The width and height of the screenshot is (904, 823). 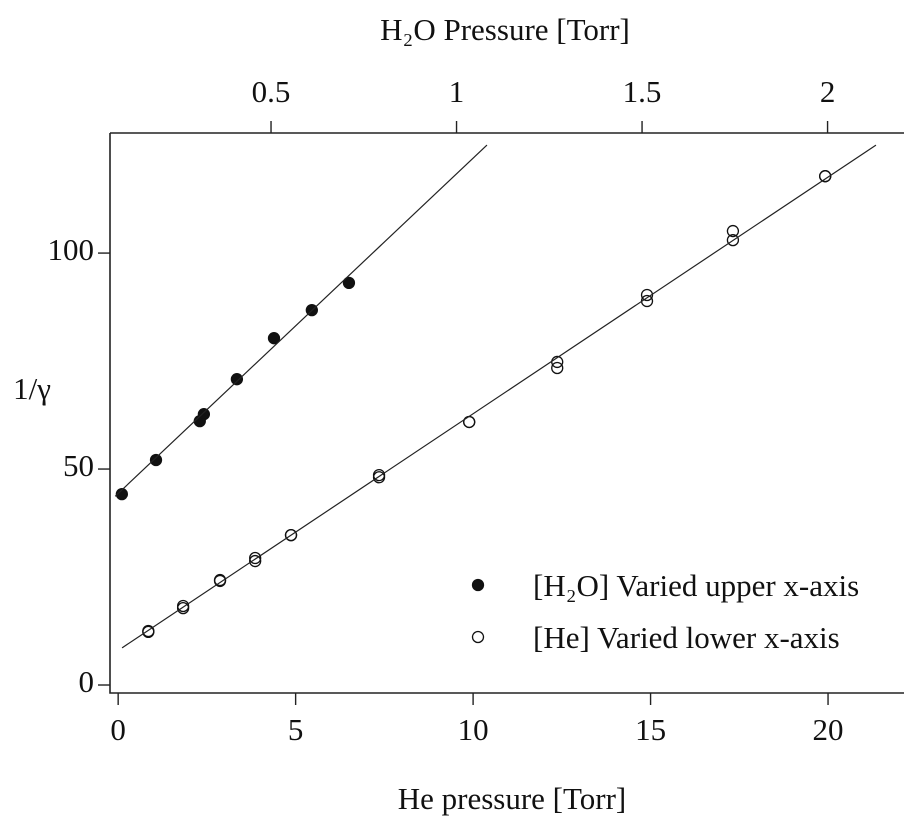 What do you see at coordinates (118, 729) in the screenshot?
I see `x-tick-label: 0` at bounding box center [118, 729].